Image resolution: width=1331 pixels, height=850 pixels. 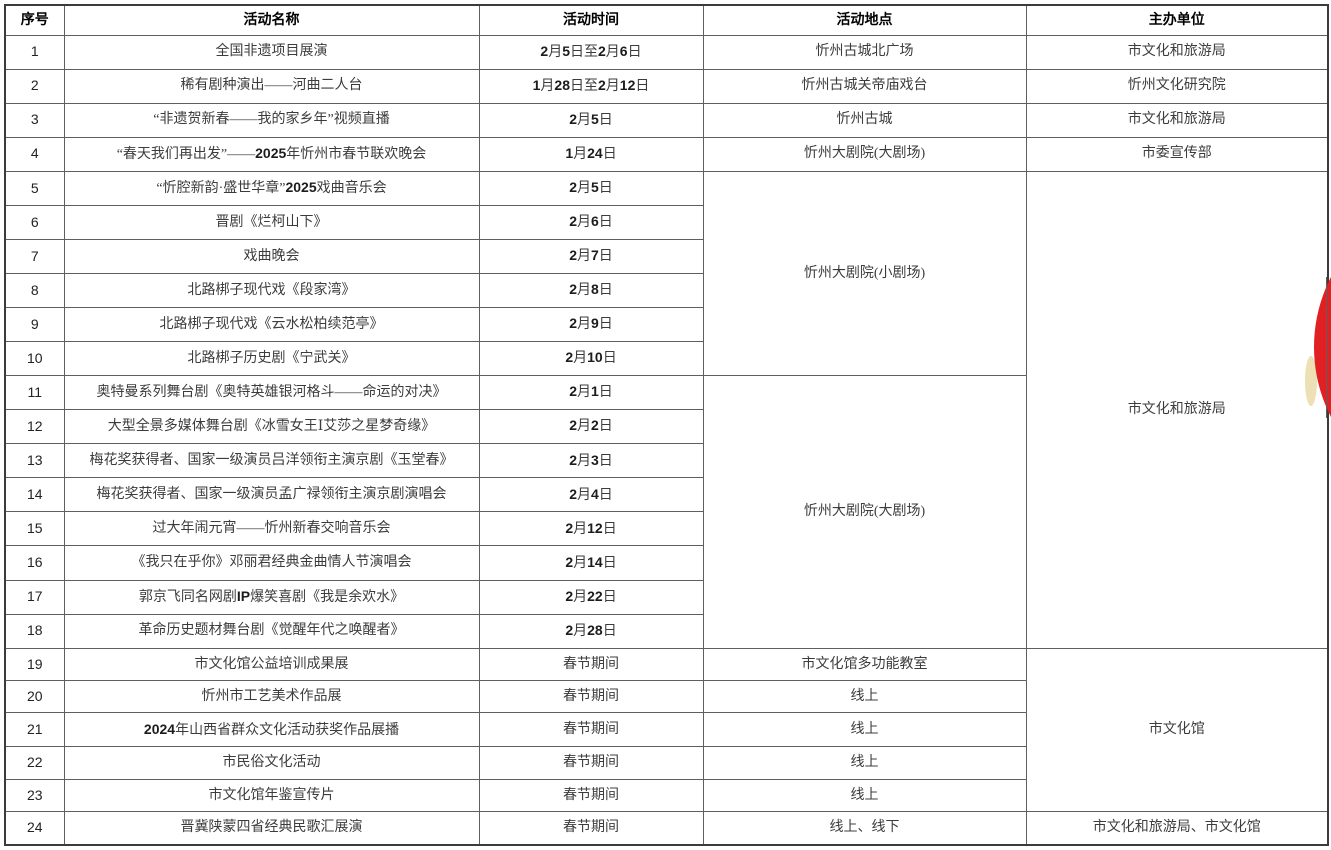 I want to click on table-row: 24 晋冀陕蒙四省经典民歌汇展演 春节期间 线上、线下 市文化和旅游局、市文化馆, so click(x=666, y=828).